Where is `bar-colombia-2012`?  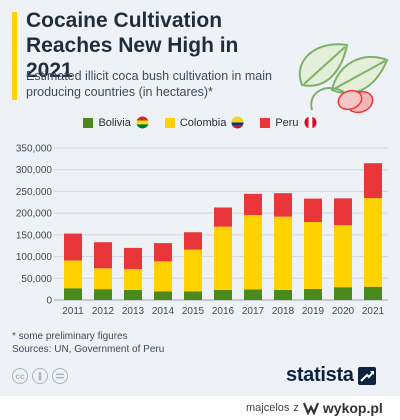 bar-colombia-2012 is located at coordinates (103, 279).